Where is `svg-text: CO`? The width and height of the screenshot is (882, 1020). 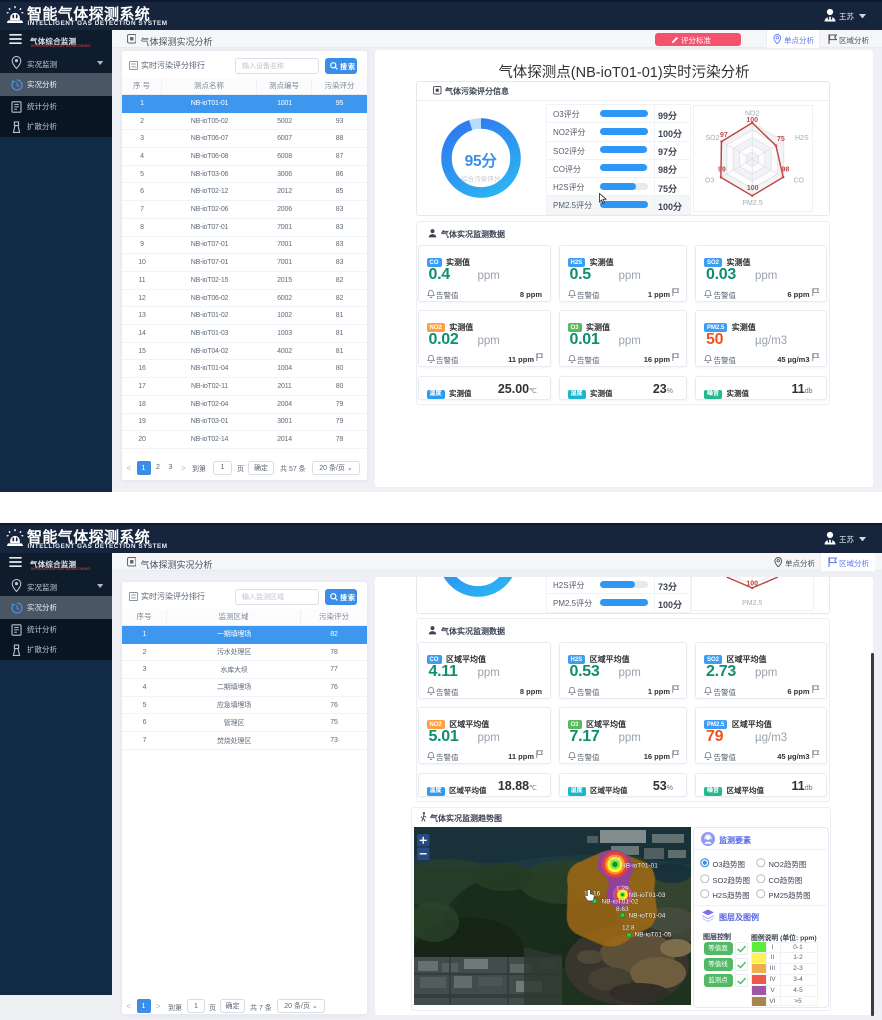 svg-text: CO is located at coordinates (799, 181).